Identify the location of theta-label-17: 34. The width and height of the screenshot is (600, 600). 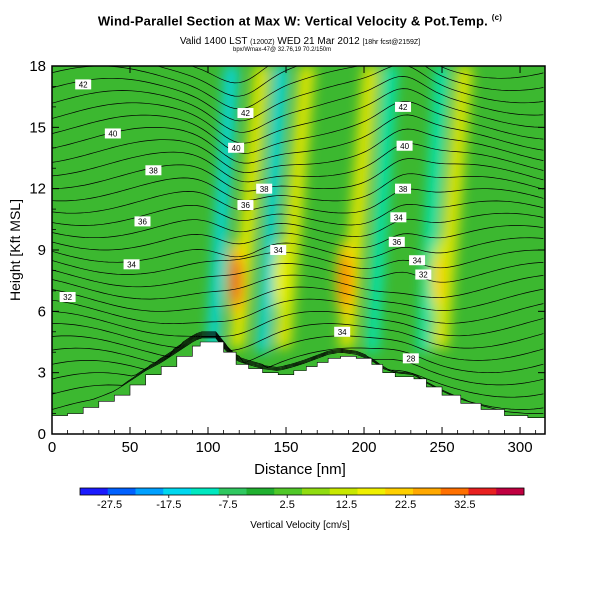
(398, 217).